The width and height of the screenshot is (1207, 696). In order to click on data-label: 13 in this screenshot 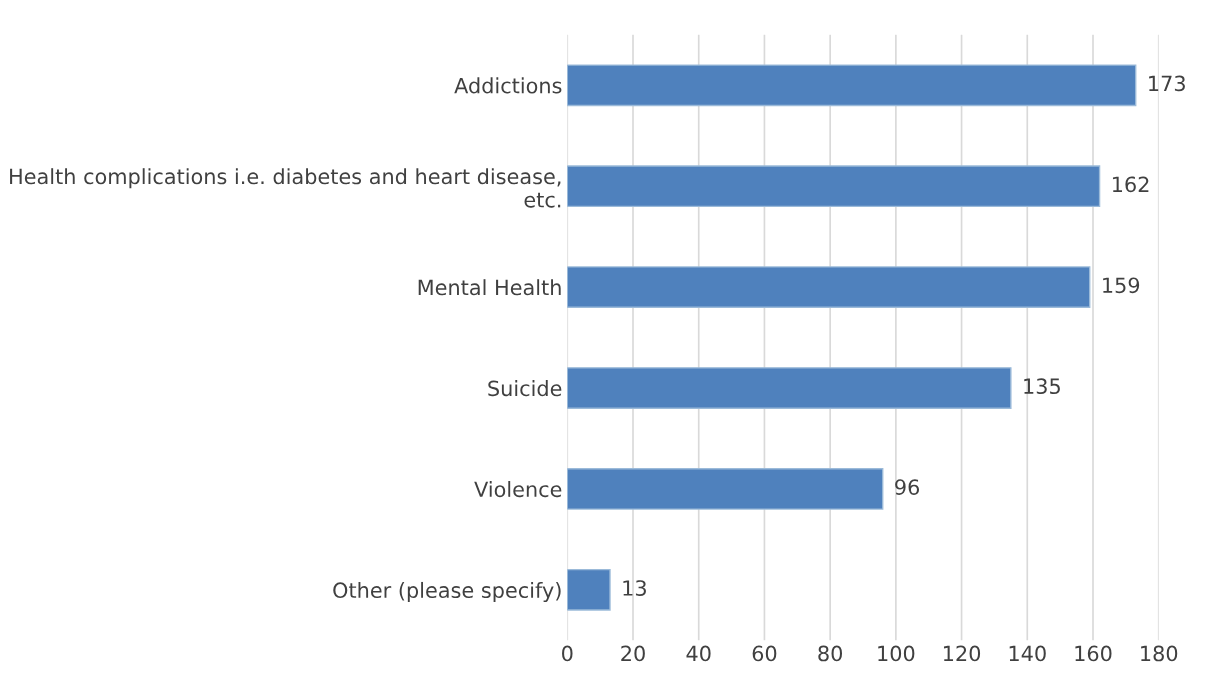, I will do `click(634, 588)`.